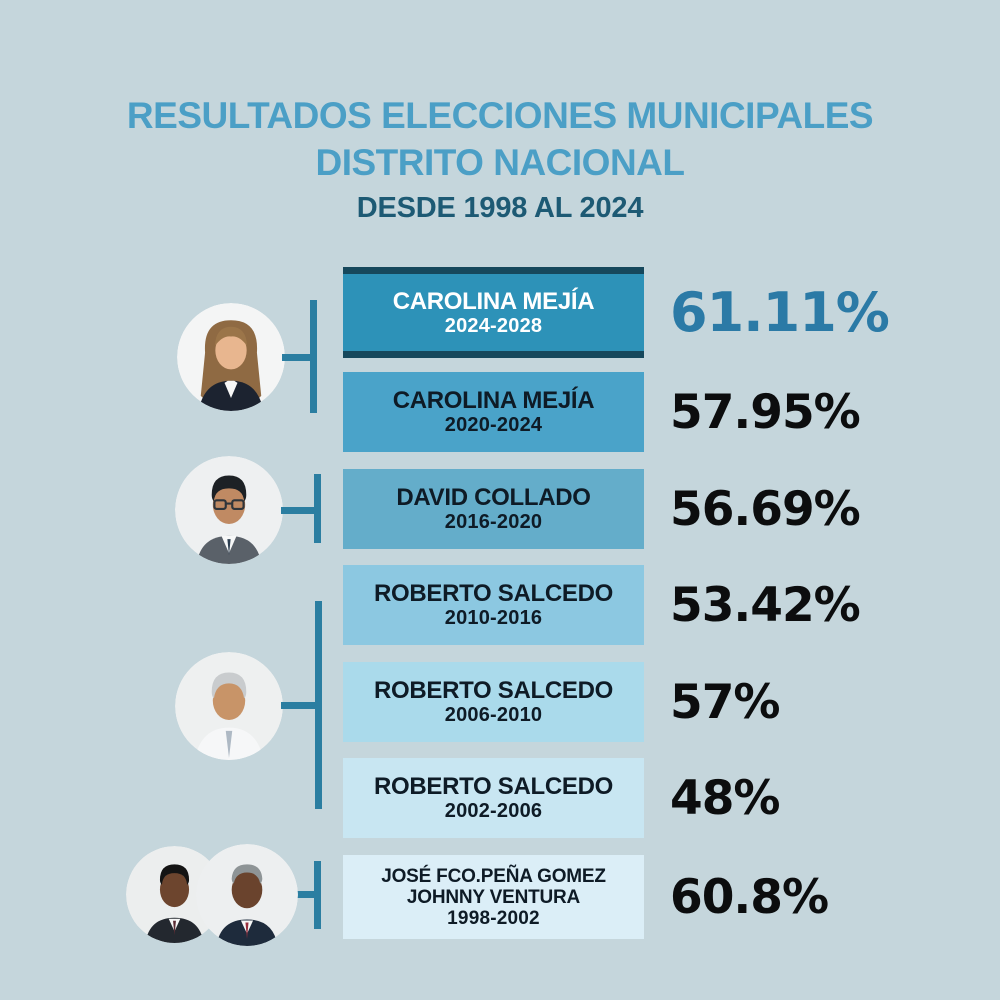 The height and width of the screenshot is (1000, 1000). I want to click on avatar-carolina-mejia-icon, so click(231, 357).